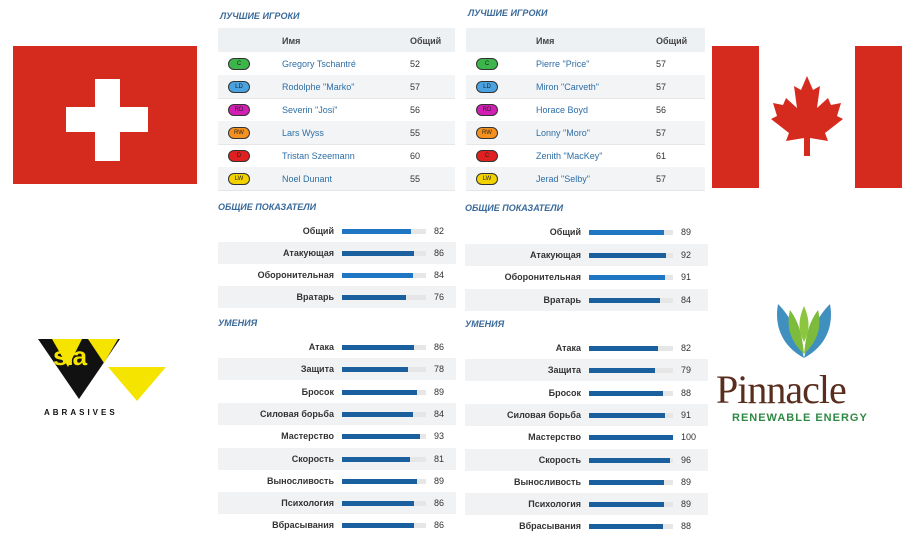 The height and width of the screenshot is (543, 911). I want to click on position-badge: C, so click(487, 156).